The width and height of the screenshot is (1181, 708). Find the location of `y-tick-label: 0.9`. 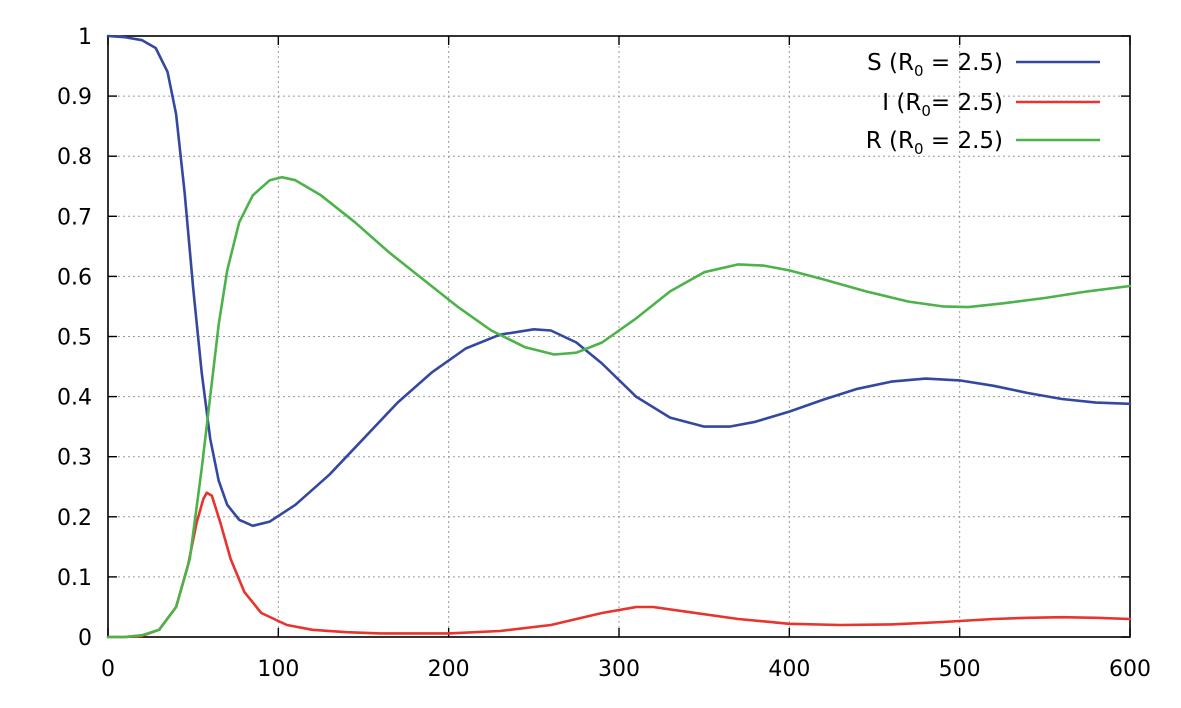

y-tick-label: 0.9 is located at coordinates (74, 97).